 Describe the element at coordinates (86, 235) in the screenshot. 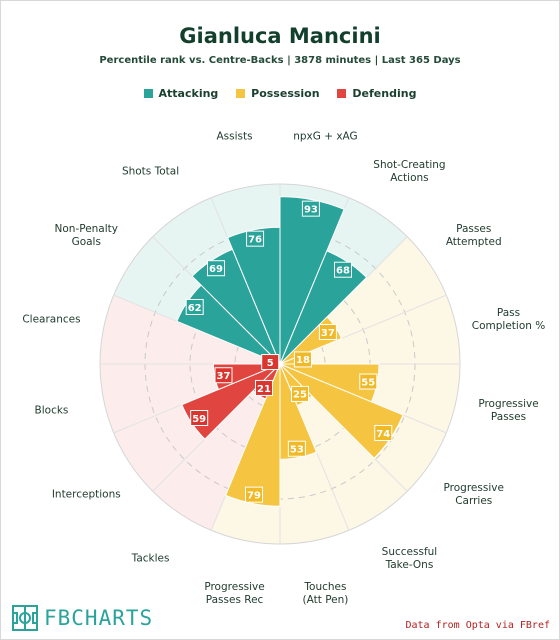

I see `category-label-non-penalty-goals: Non-Penalty Goals` at that location.